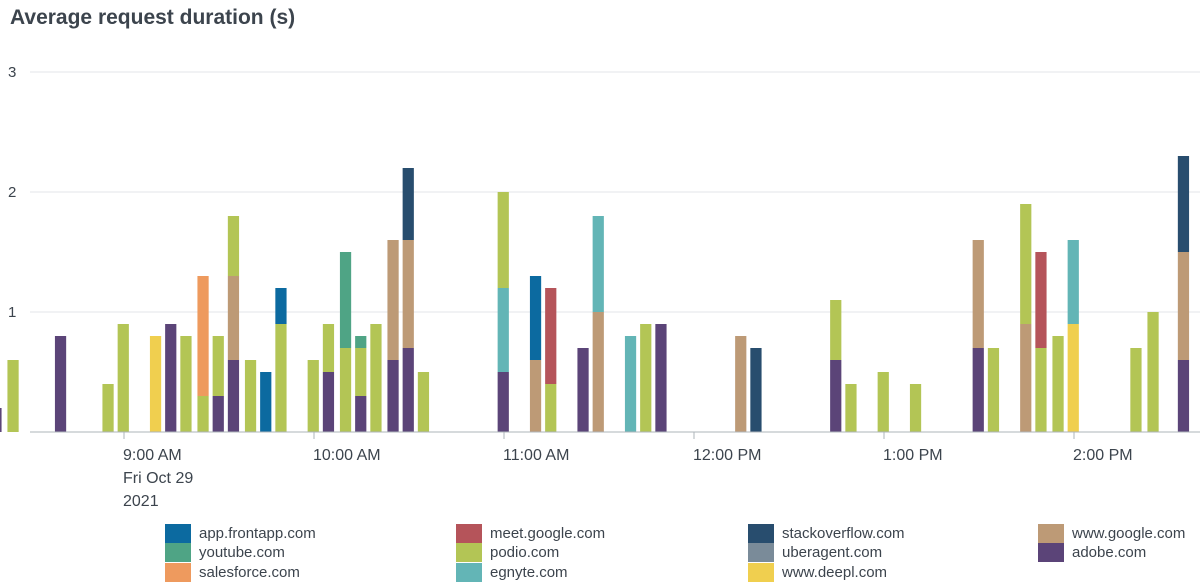  What do you see at coordinates (832, 552) in the screenshot?
I see `legend-label: uberagent.com` at bounding box center [832, 552].